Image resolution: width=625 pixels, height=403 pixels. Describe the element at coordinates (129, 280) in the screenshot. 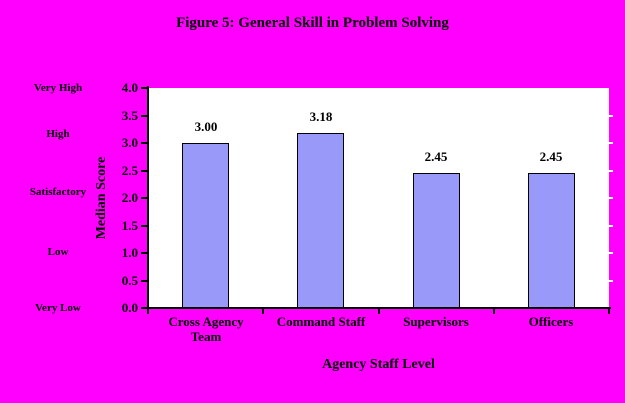

I see `y-tick-label: 0.5` at that location.